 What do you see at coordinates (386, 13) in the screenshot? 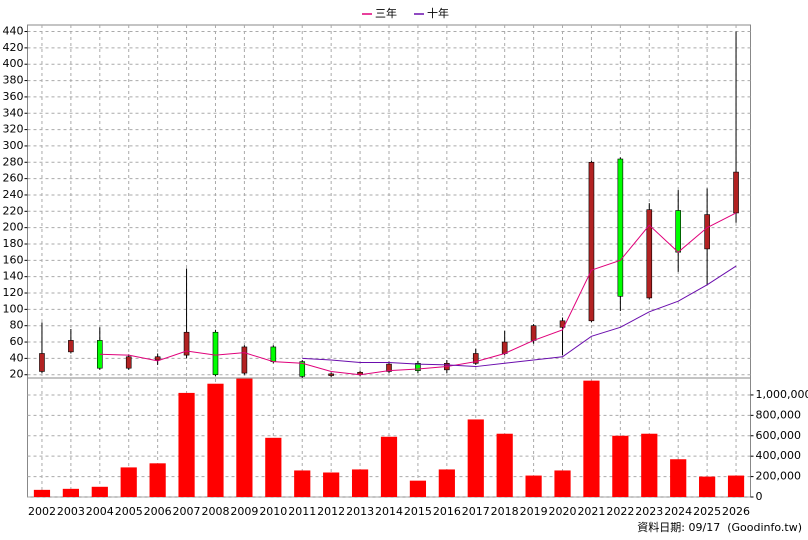
I see `legend-label: 三年` at bounding box center [386, 13].